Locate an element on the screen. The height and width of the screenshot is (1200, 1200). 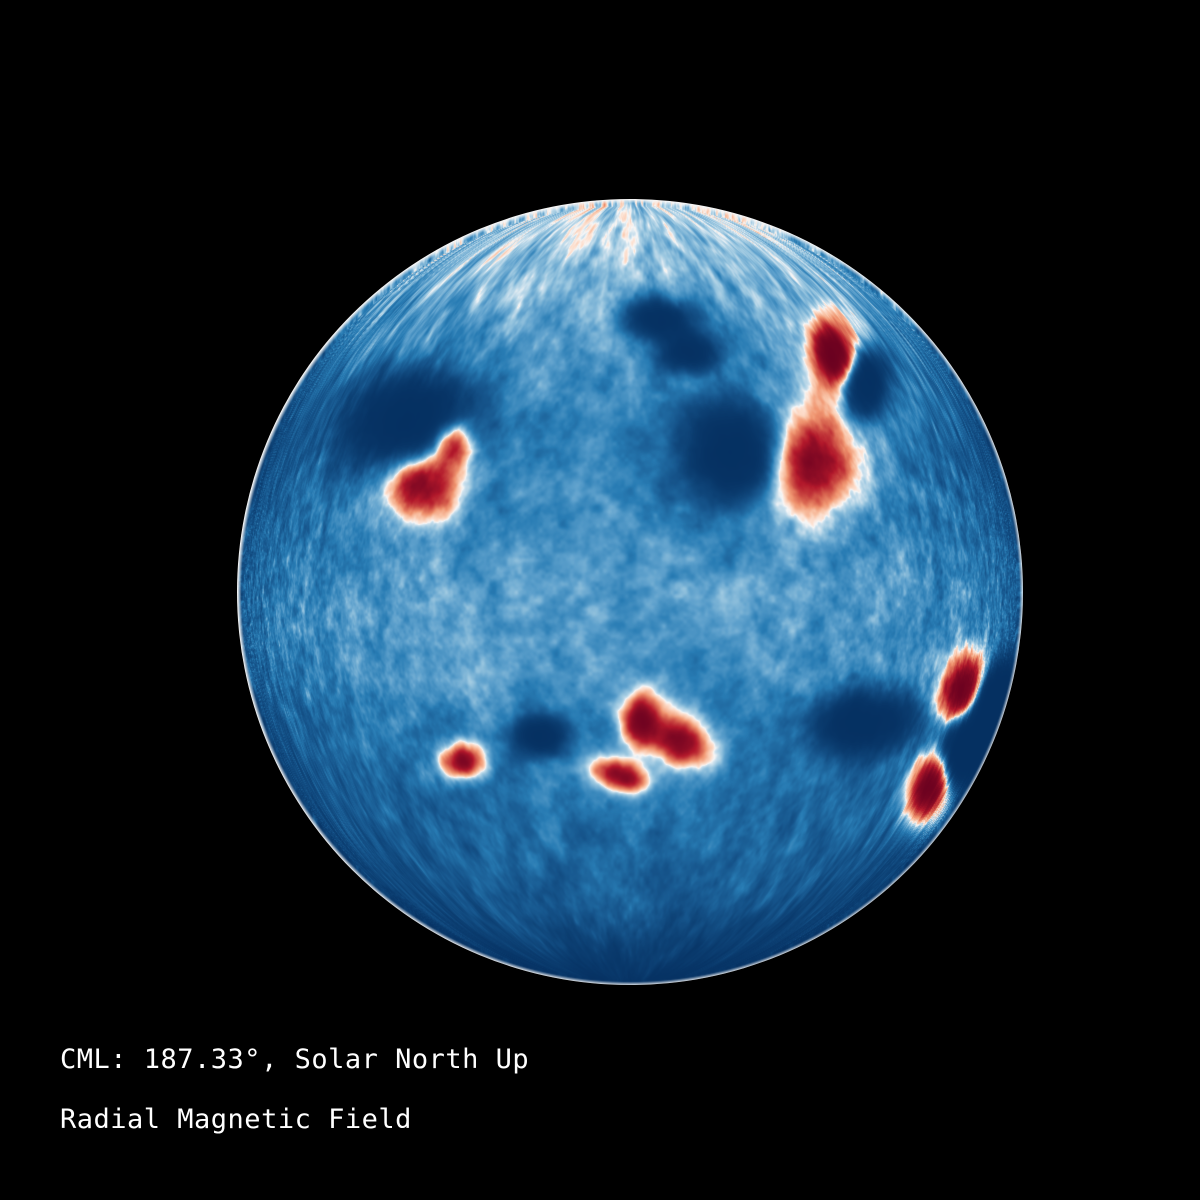
caption-cml-line: CML: 187.33°, Solar North Up is located at coordinates (295, 1059).